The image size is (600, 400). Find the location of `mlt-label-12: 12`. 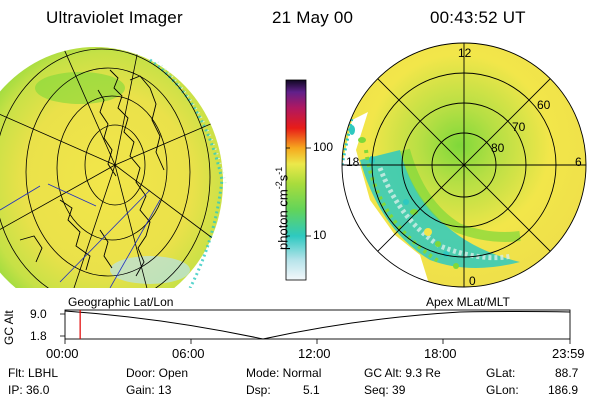

mlt-label-12: 12 is located at coordinates (465, 53).